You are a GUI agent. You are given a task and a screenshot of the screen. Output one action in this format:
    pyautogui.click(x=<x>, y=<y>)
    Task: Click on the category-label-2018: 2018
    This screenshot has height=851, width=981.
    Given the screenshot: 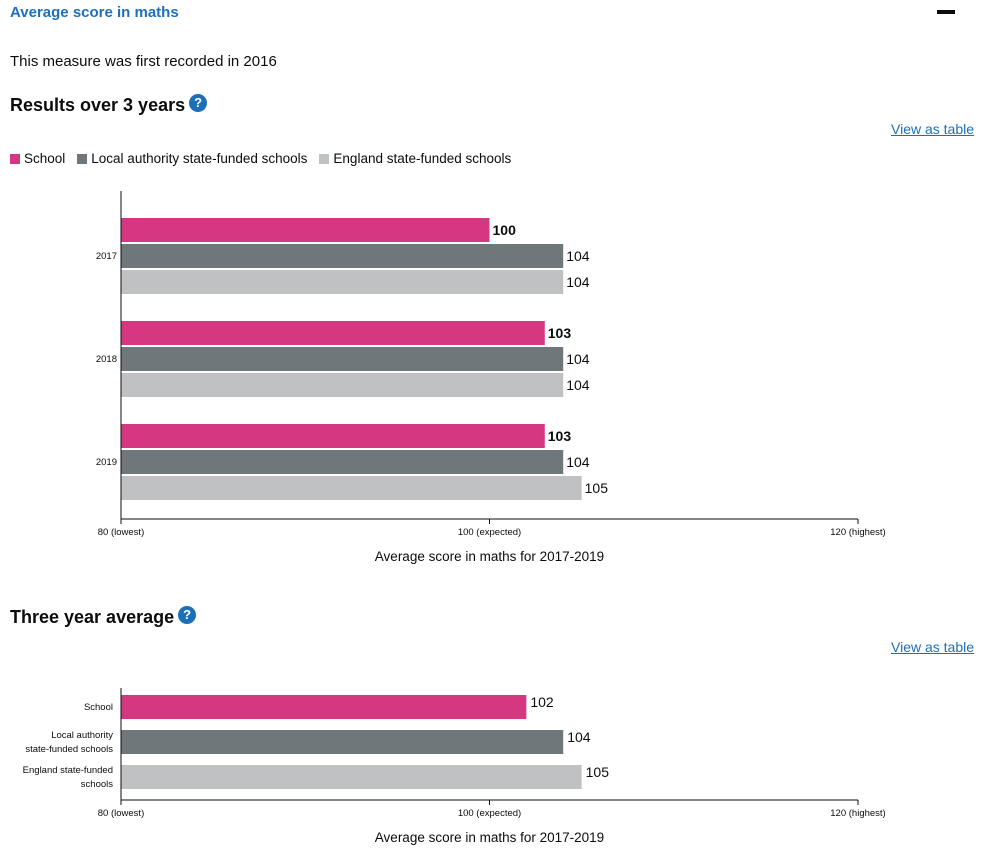 What is the action you would take?
    pyautogui.click(x=106, y=359)
    